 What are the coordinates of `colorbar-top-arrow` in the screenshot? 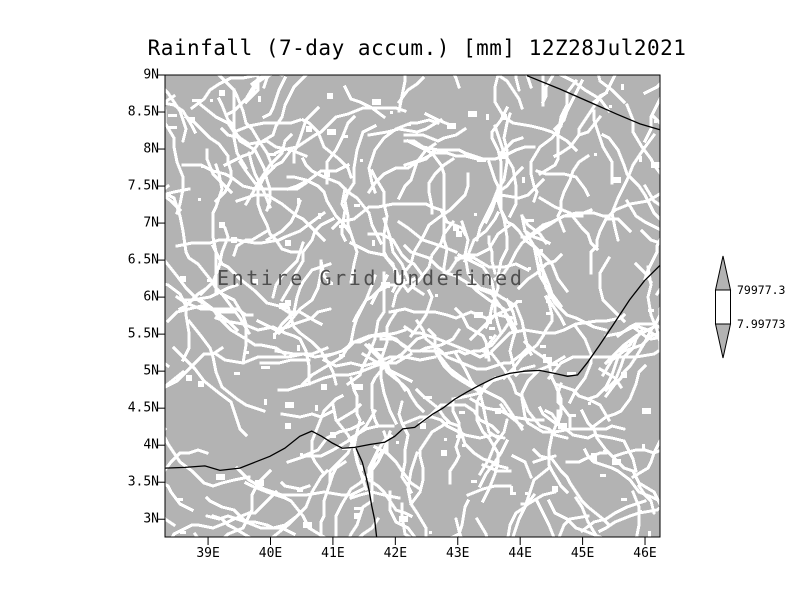 It's located at (723, 273).